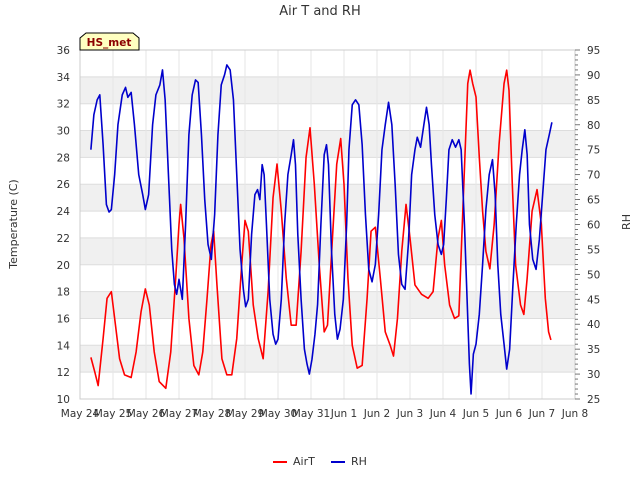  Describe the element at coordinates (593, 51) in the screenshot. I see `y-right-tick-label: 95` at that location.